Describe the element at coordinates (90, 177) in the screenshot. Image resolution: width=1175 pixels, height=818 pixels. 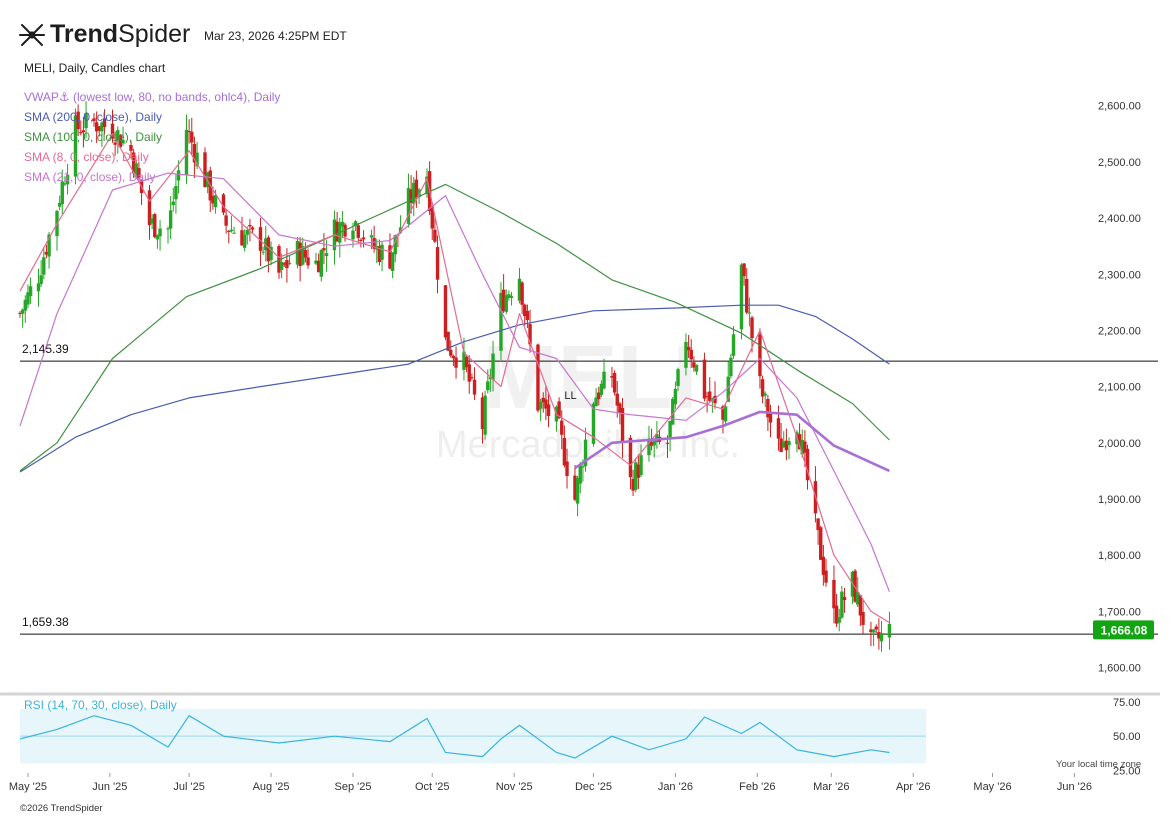
I see `legend-sma-21: SMA (21, 0, close), Daily` at that location.